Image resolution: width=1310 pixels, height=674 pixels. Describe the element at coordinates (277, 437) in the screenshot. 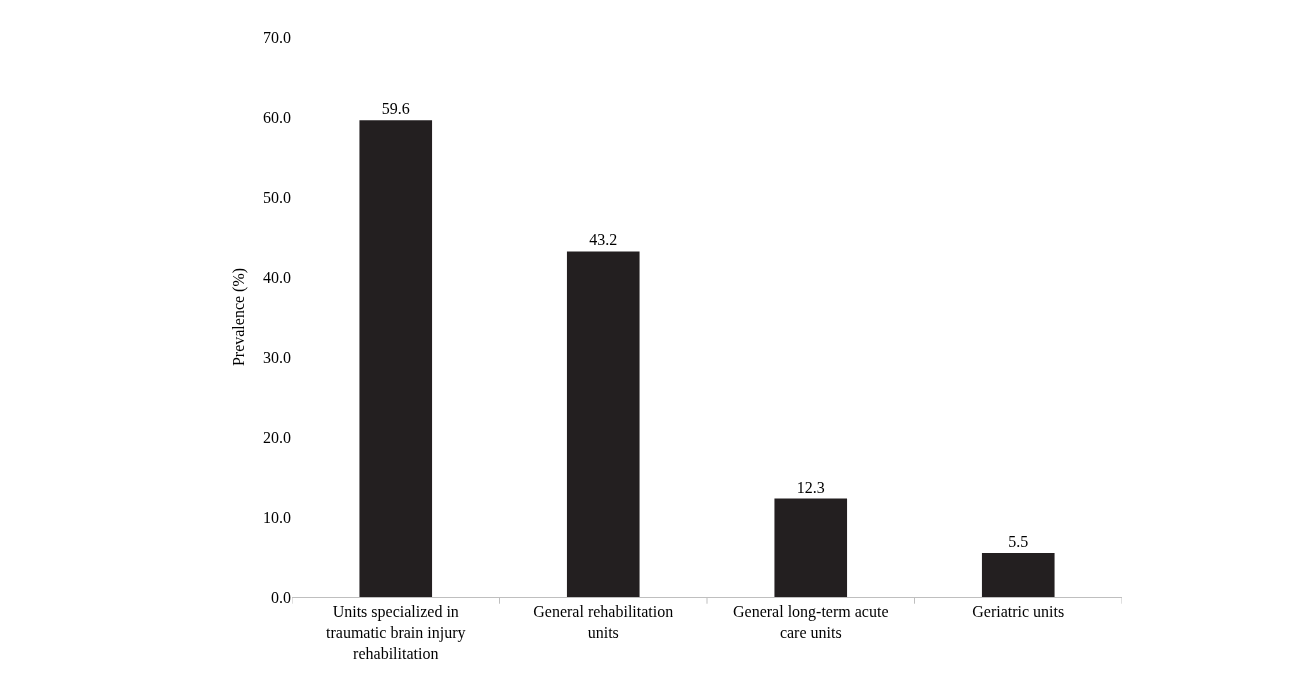

I see `y-tick-label: 20.0` at that location.